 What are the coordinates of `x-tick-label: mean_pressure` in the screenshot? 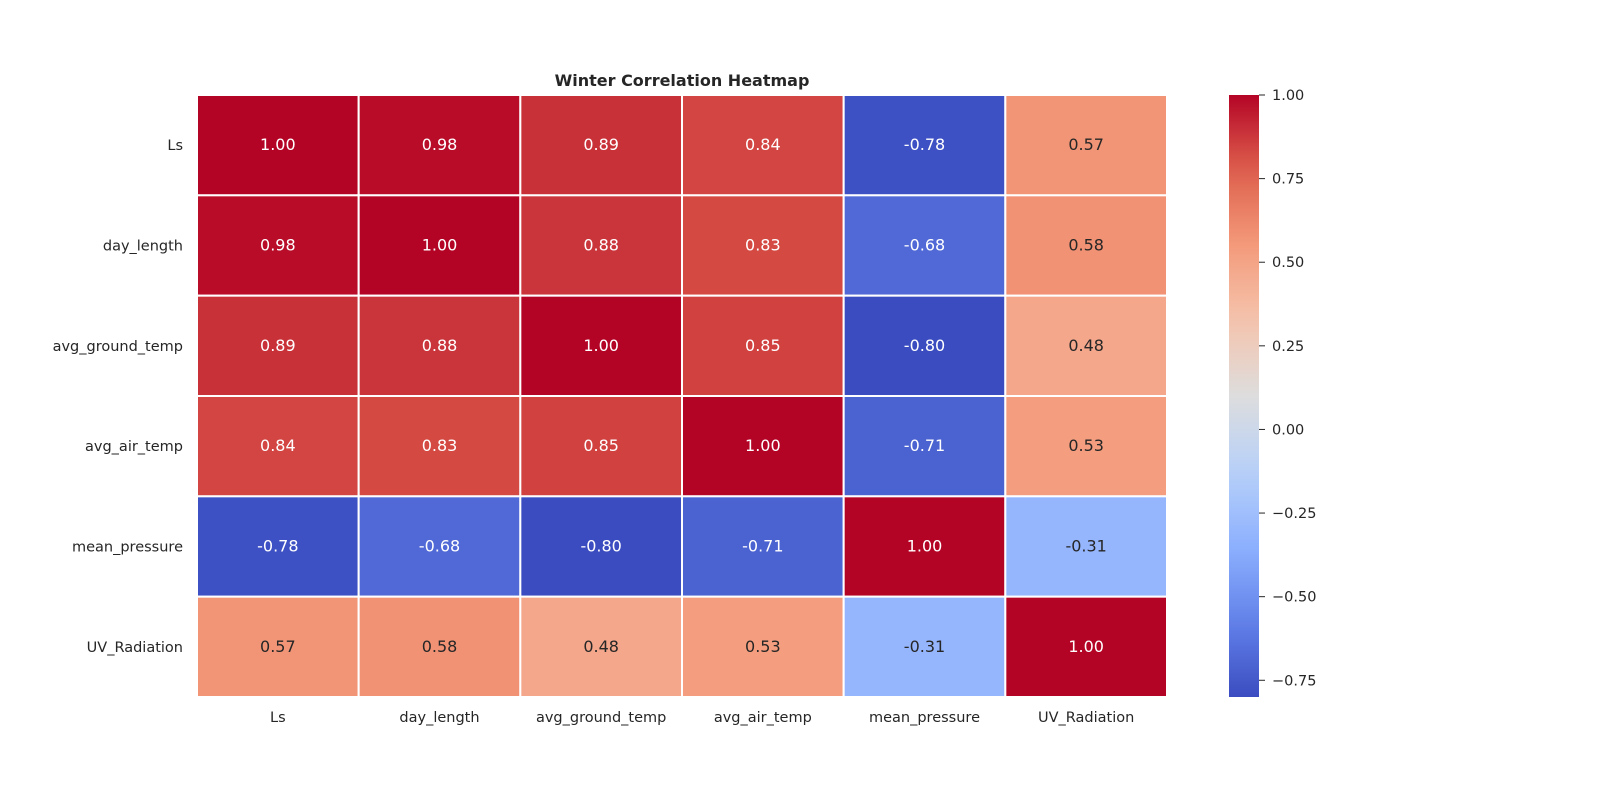 It's located at (924, 718).